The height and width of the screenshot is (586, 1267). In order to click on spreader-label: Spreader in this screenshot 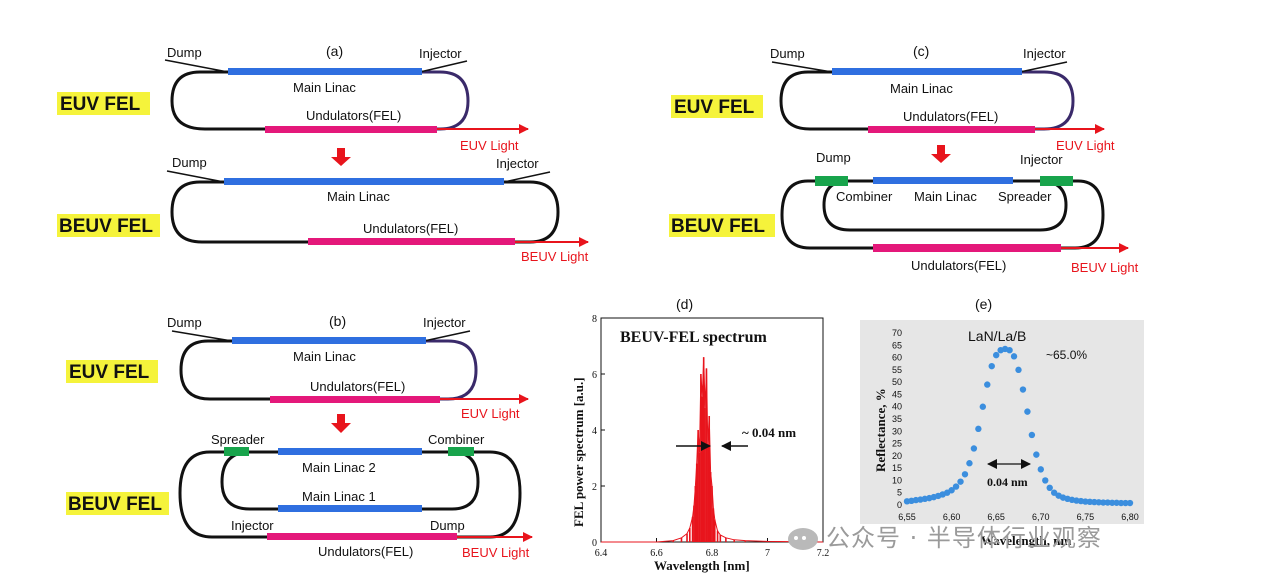, I will do `click(238, 439)`.